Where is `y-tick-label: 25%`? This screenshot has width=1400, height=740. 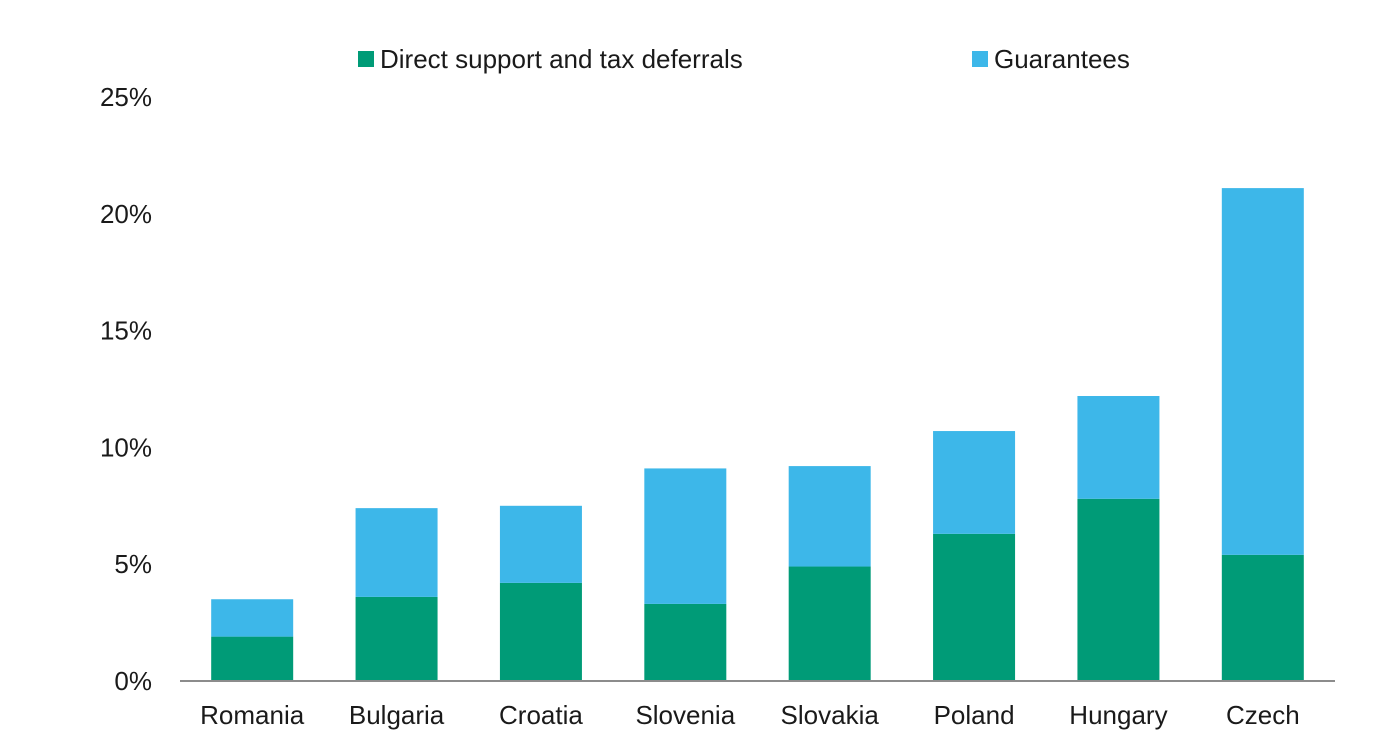 y-tick-label: 25% is located at coordinates (126, 97).